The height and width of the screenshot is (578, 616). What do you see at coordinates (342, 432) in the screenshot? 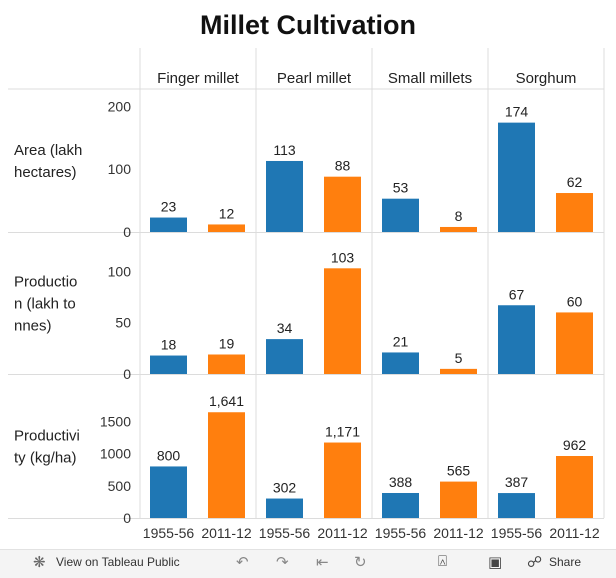
I see `data-label-row-3-pearl-millet-2011-12: 1,171` at bounding box center [342, 432].